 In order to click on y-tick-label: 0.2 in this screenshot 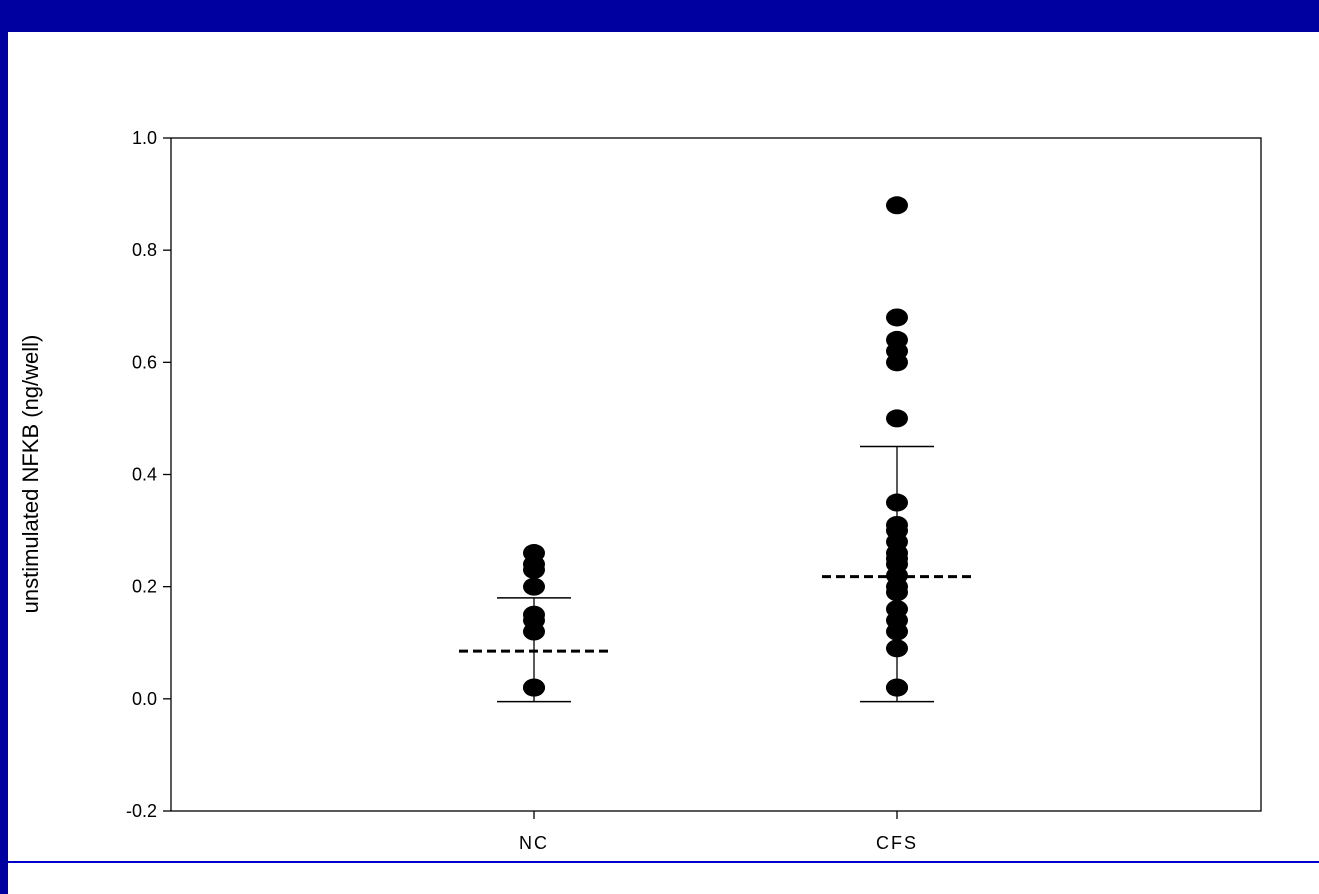, I will do `click(144, 587)`.